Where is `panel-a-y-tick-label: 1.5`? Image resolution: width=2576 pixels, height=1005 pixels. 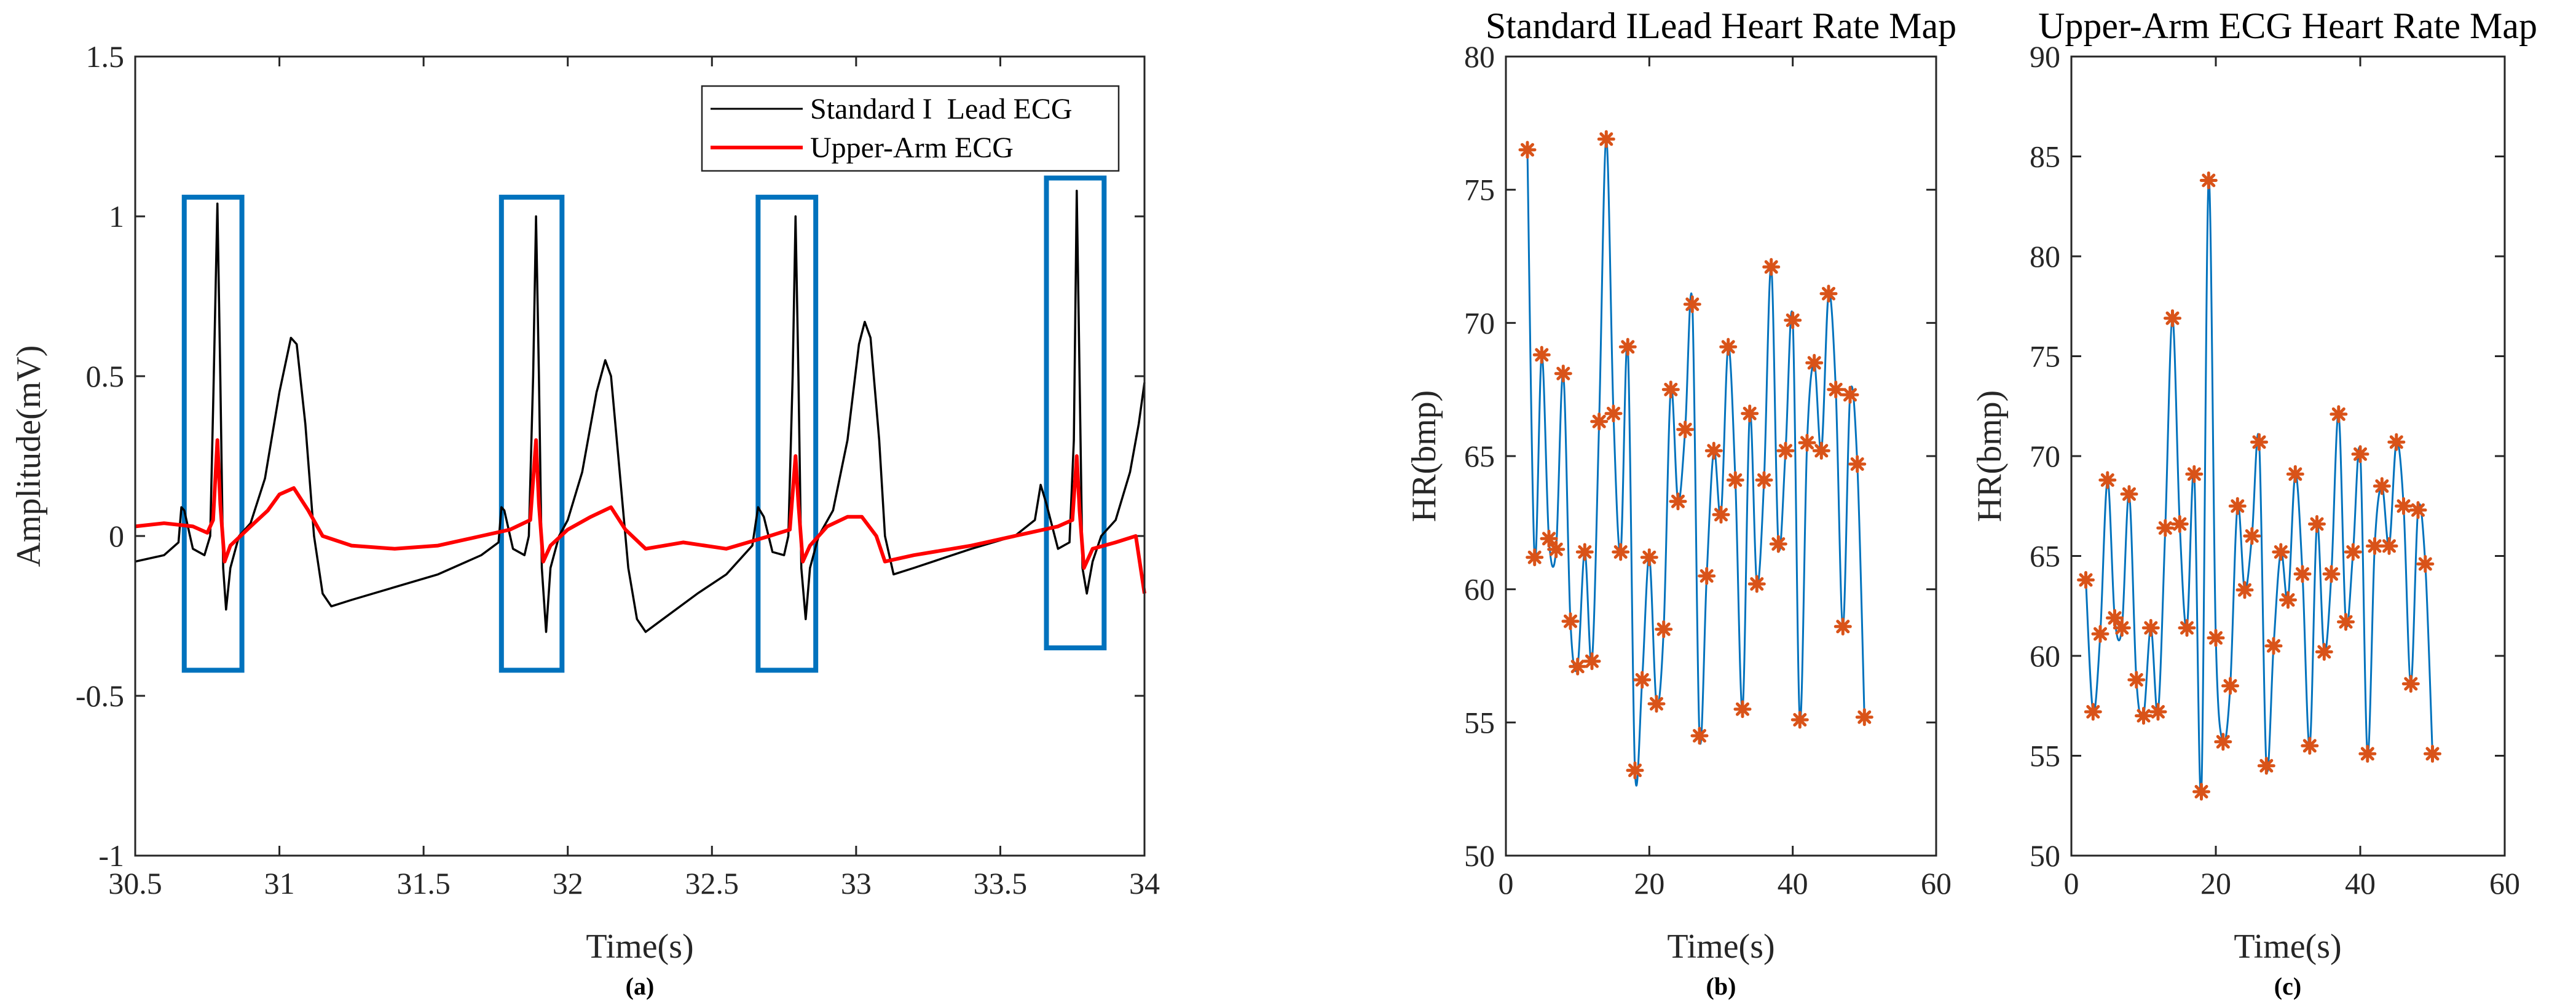
panel-a-y-tick-label: 1.5 is located at coordinates (106, 56).